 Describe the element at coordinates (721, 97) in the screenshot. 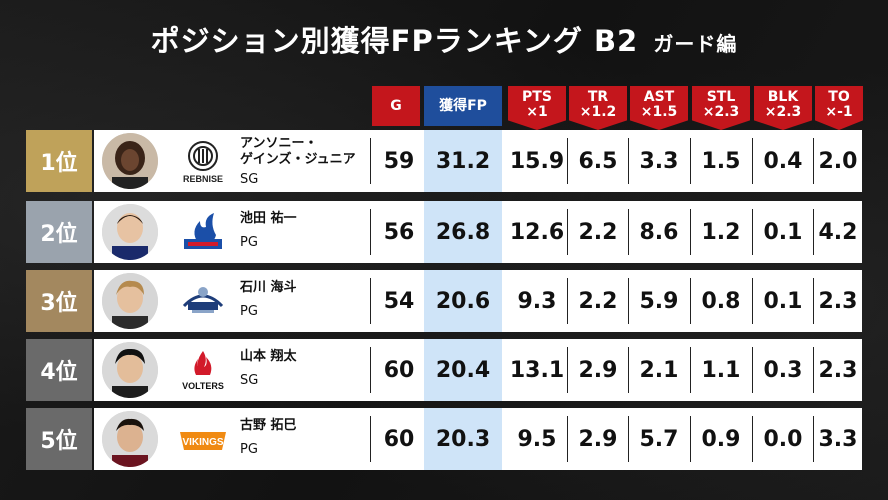

I see `header-stl-label: STL` at that location.